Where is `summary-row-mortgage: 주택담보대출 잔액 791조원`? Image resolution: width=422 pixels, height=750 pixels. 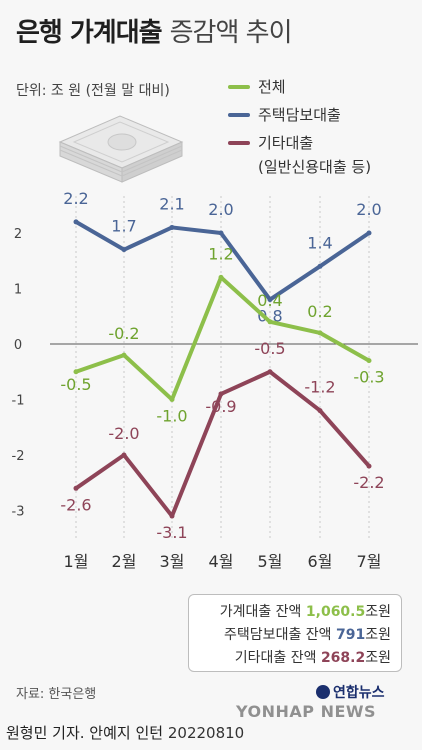 summary-row-mortgage: 주택담보대출 잔액 791조원 is located at coordinates (307, 634).